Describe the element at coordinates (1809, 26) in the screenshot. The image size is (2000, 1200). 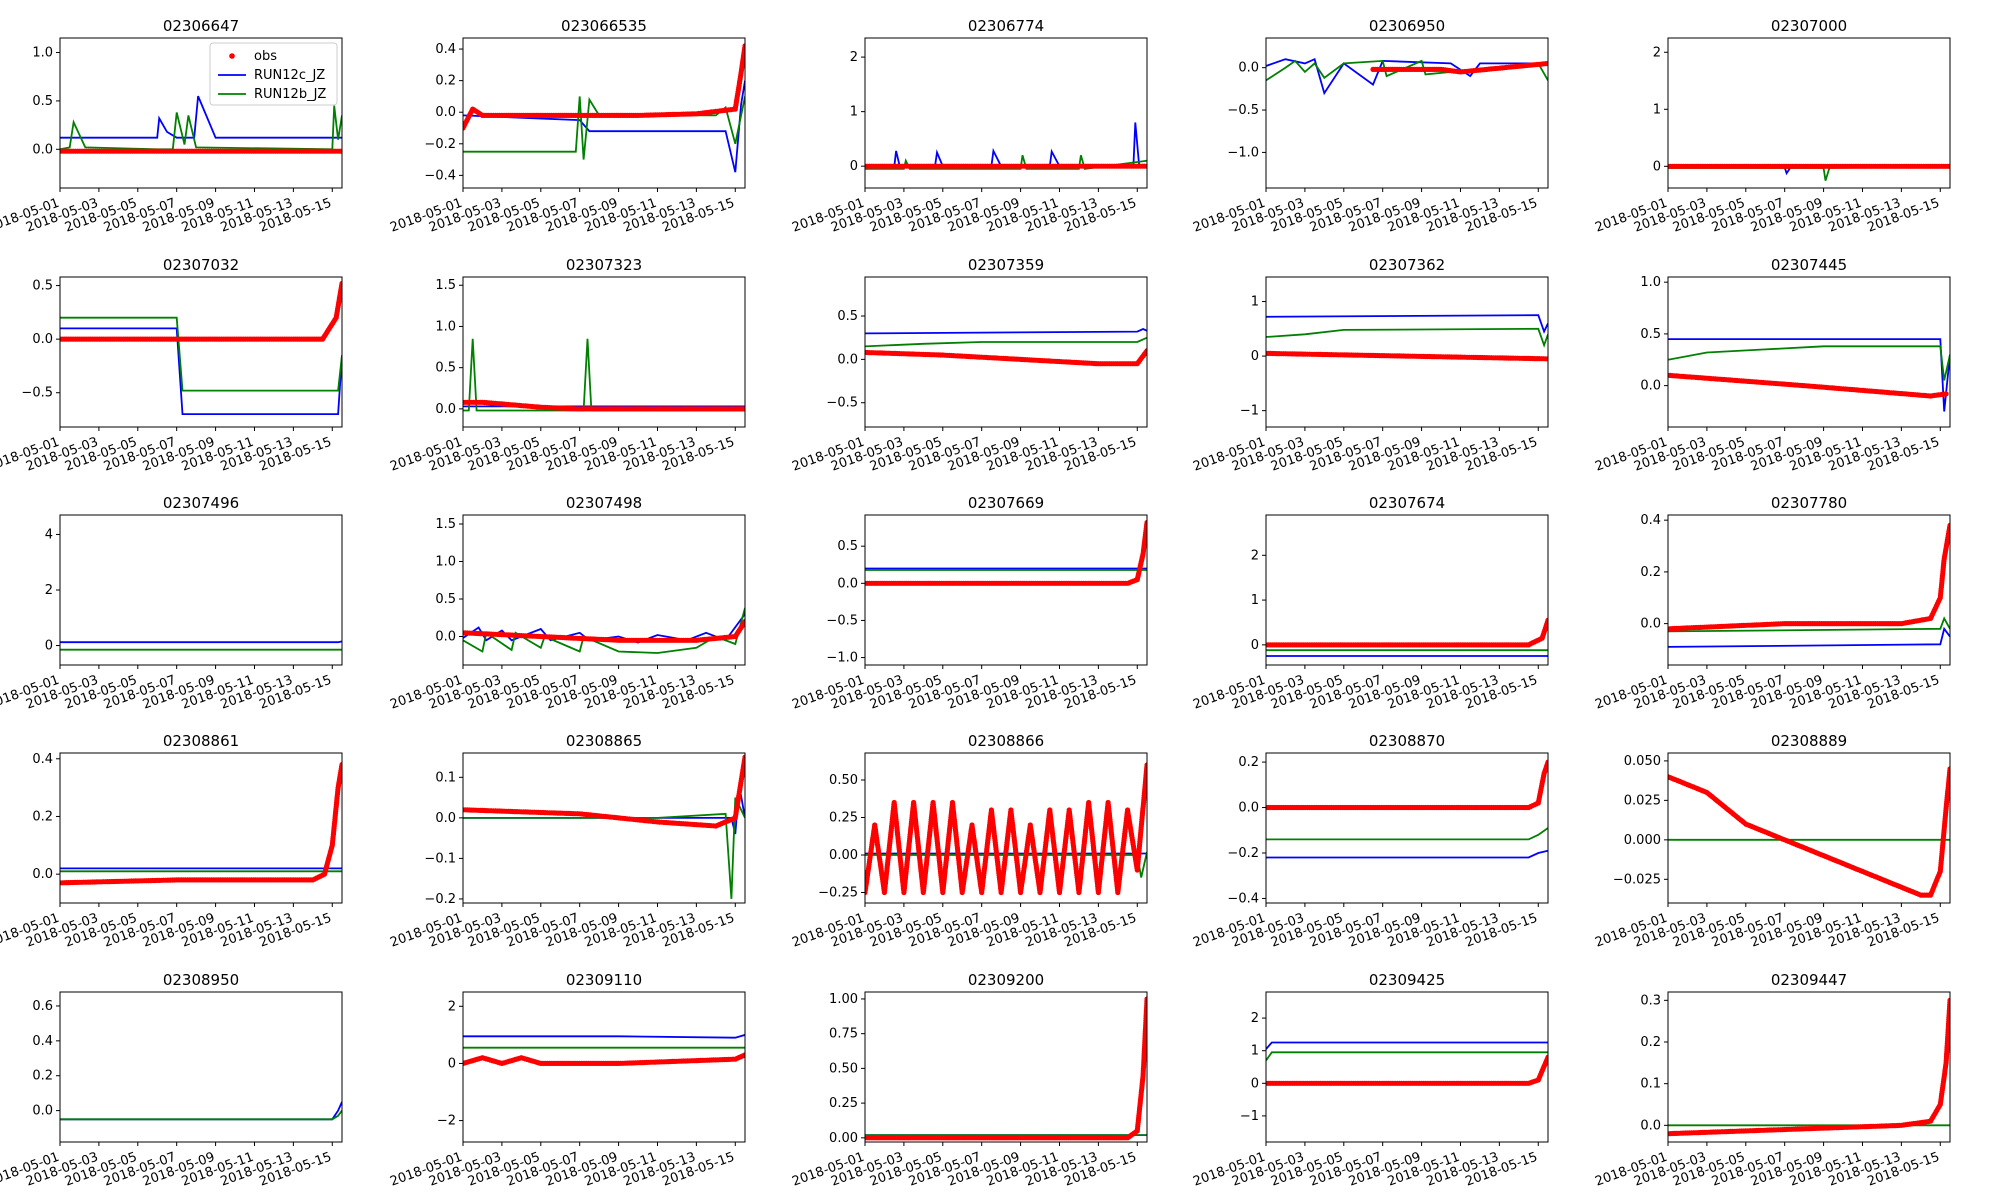
I see `subplot-title: 02307000` at that location.